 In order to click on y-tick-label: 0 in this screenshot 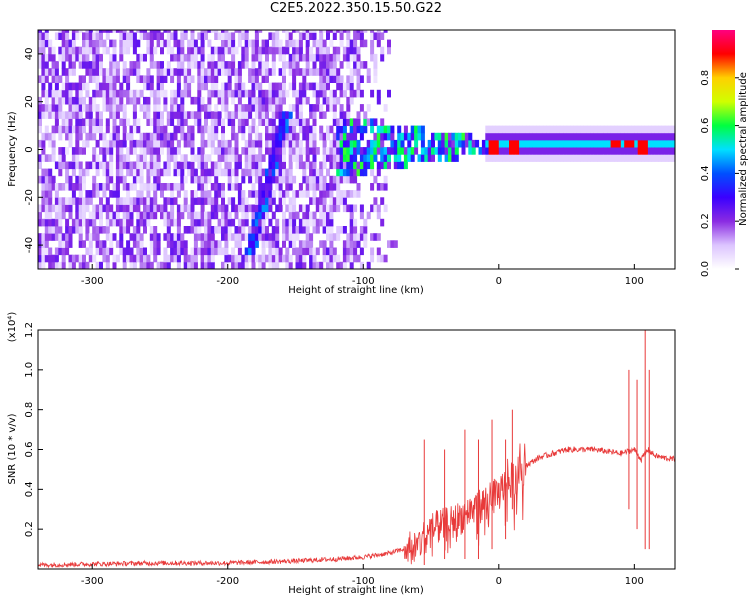, I will do `click(29, 149)`.